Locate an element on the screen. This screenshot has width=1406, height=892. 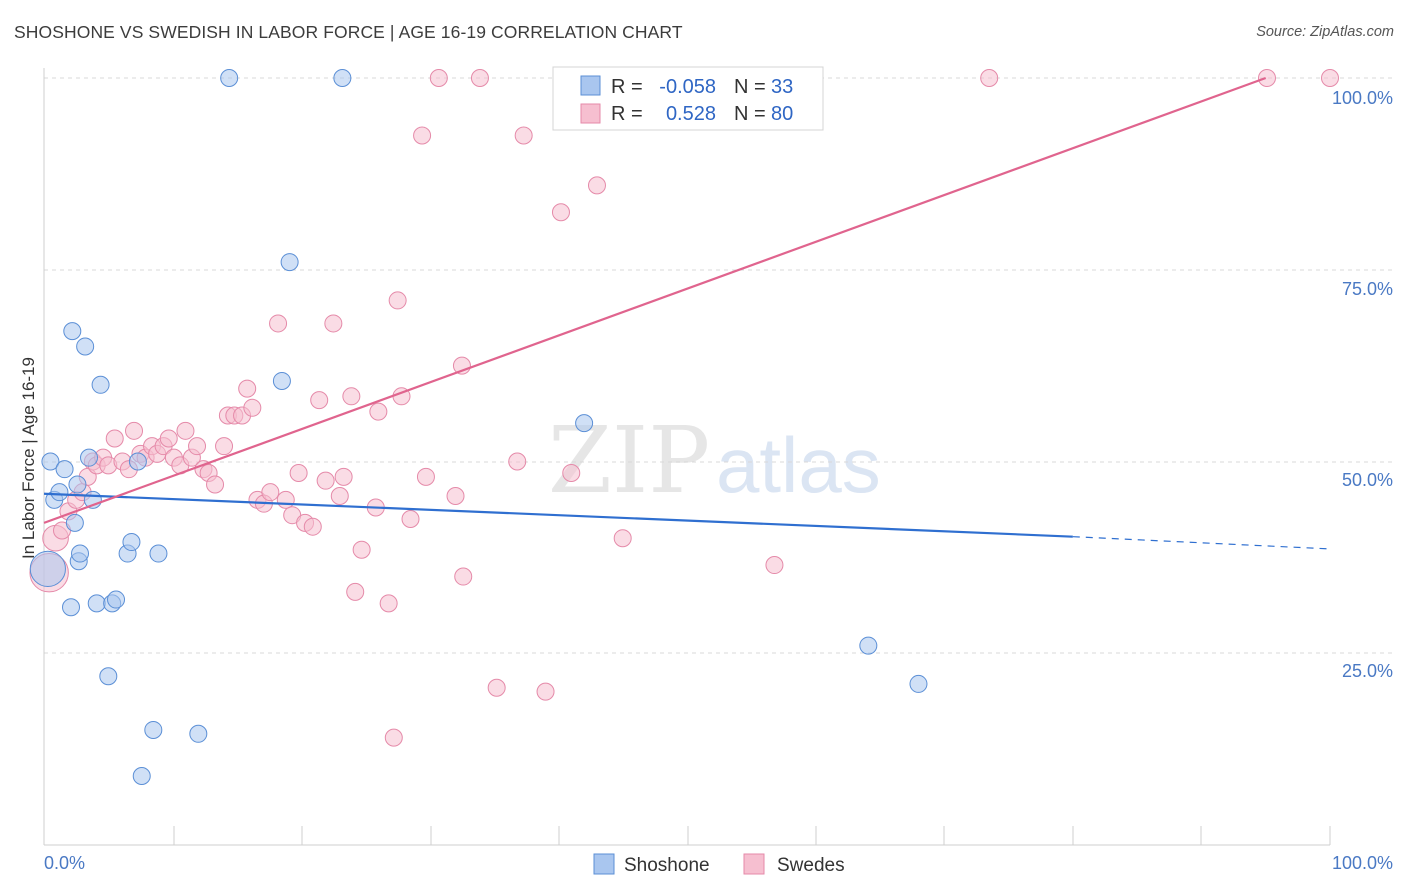
legend-r-shoshone: -0.058 is located at coordinates (687, 87).